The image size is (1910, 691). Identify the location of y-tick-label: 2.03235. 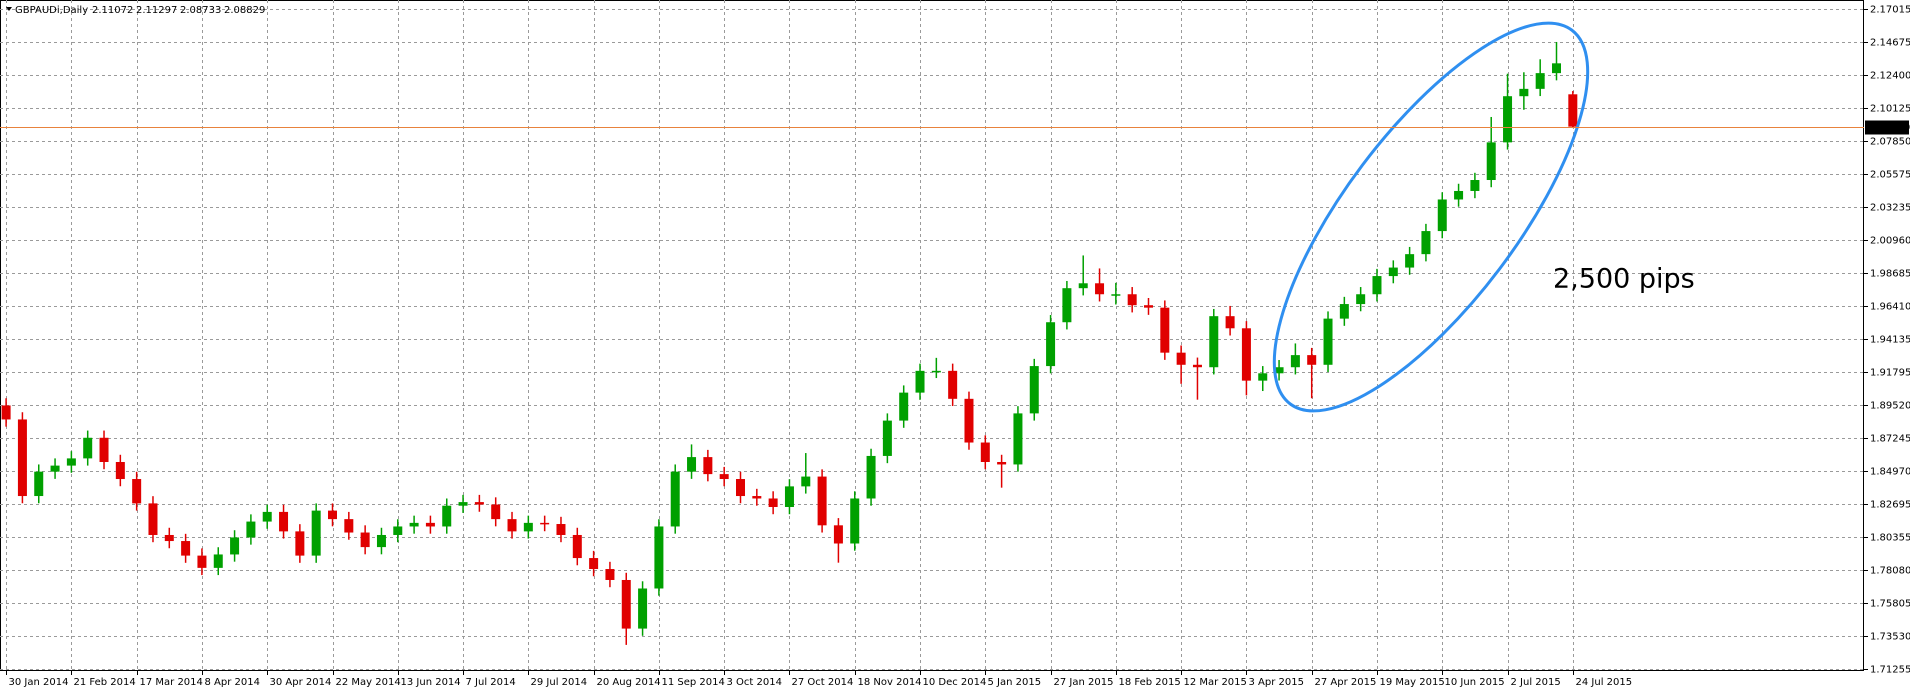
(1890, 208).